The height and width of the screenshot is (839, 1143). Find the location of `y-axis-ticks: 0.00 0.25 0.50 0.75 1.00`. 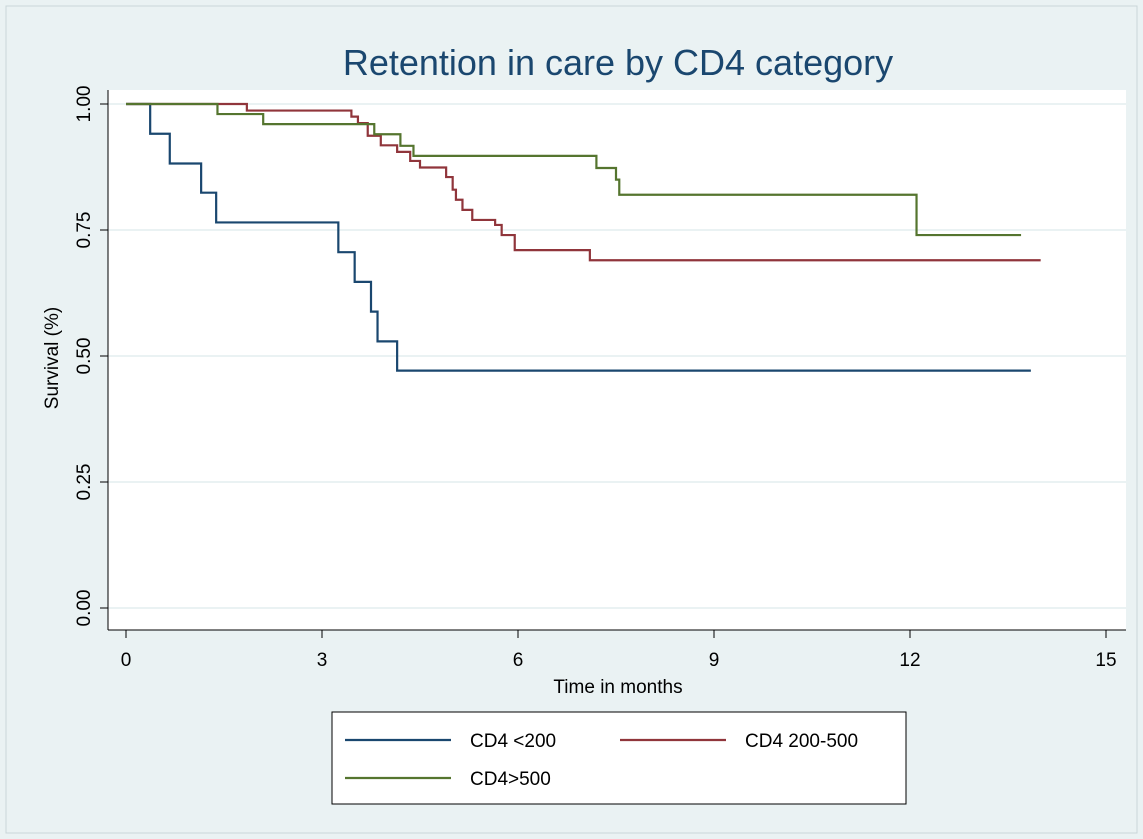

y-axis-ticks: 0.00 0.25 0.50 0.75 1.00 is located at coordinates (91, 356).